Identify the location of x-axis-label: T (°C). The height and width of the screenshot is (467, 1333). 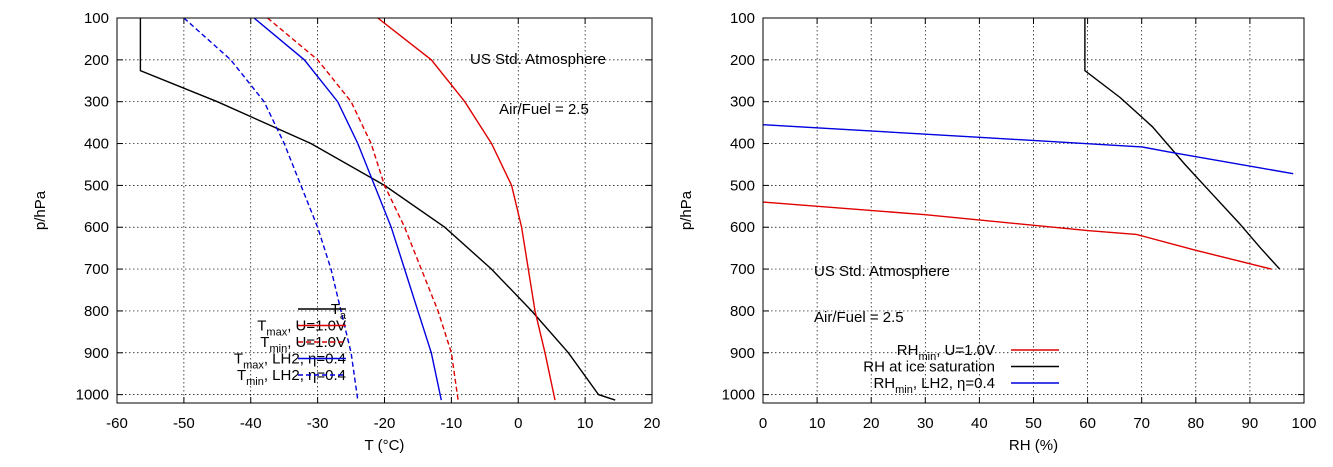
(385, 445).